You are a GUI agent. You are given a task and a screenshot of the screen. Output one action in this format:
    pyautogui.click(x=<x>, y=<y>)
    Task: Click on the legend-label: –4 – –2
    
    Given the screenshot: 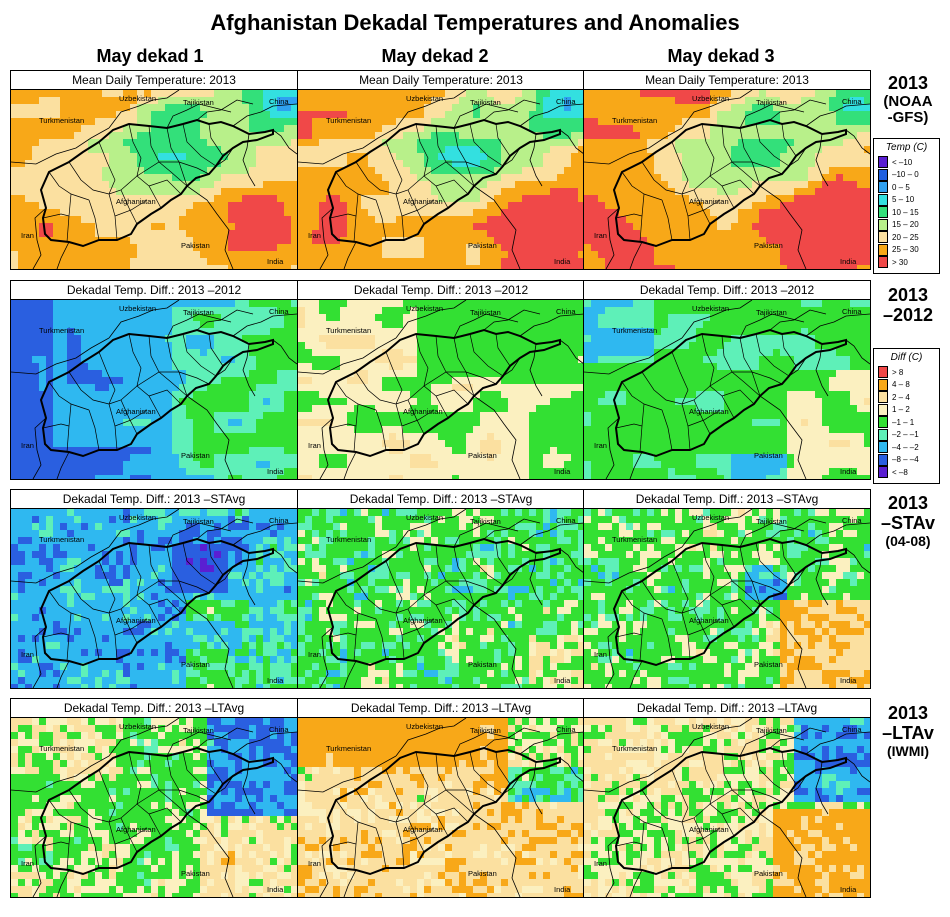 What is the action you would take?
    pyautogui.click(x=905, y=447)
    